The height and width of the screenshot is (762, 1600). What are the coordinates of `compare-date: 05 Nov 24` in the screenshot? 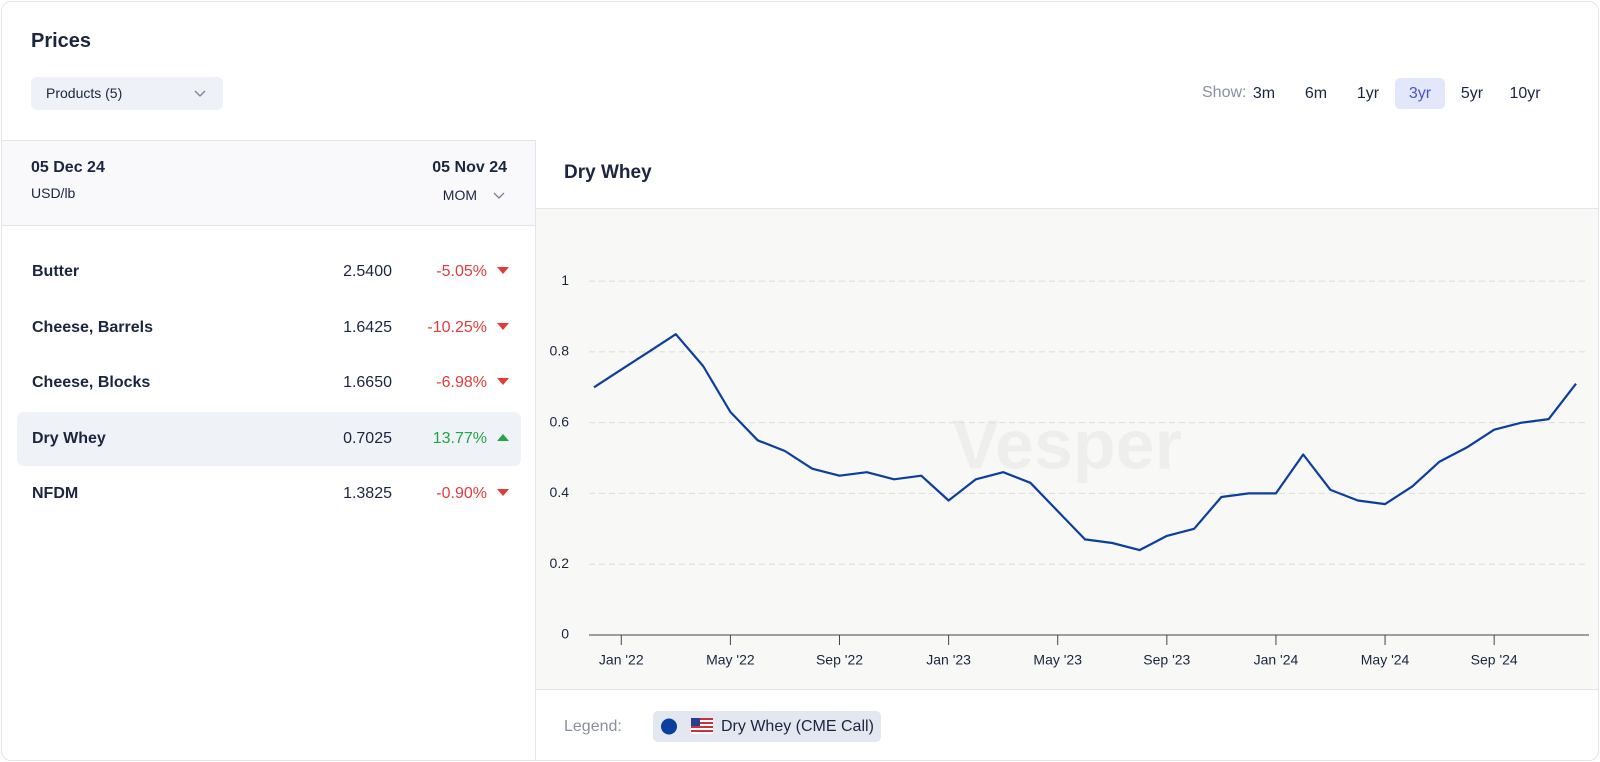 It's located at (469, 167).